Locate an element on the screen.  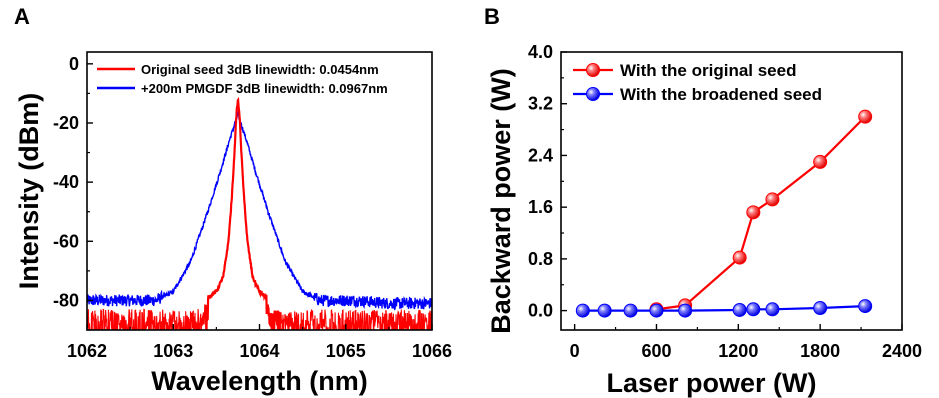
x-tick-label-b: 2400 is located at coordinates (902, 351).